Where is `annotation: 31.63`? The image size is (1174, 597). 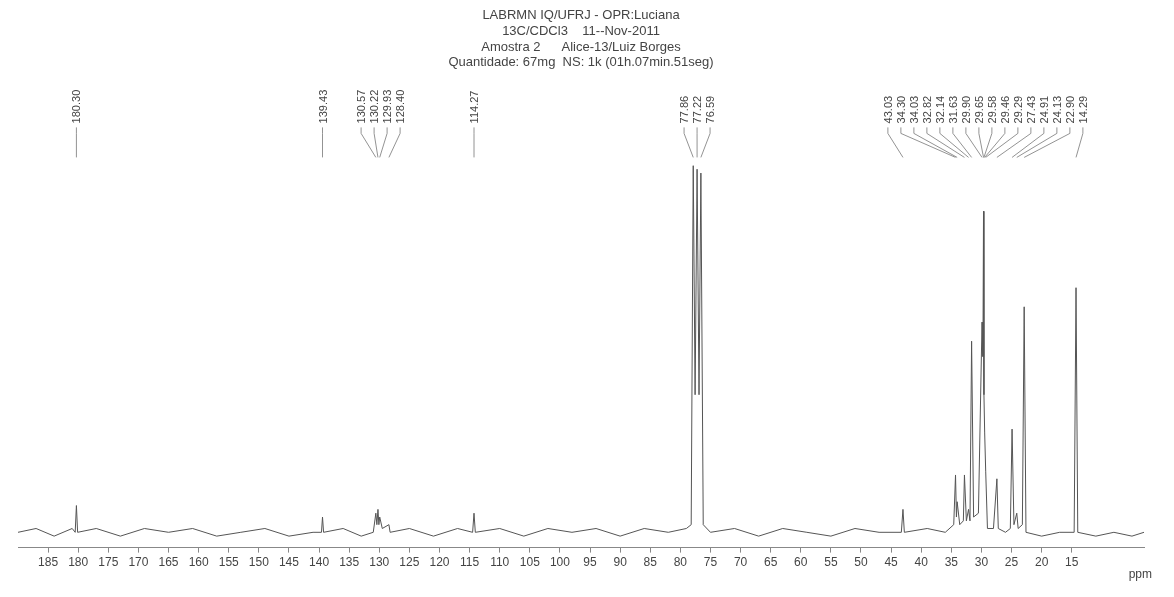 annotation: 31.63 is located at coordinates (952, 109).